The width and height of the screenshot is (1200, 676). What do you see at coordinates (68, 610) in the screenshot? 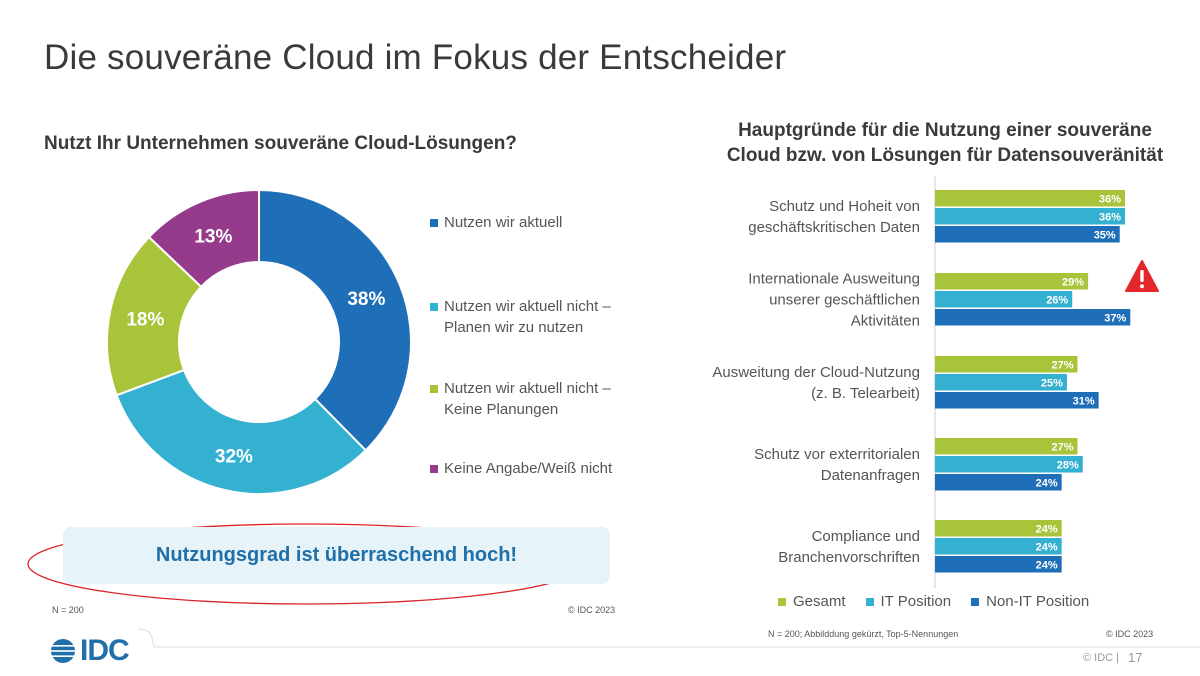
I see `donut-sample-note: N = 200` at bounding box center [68, 610].